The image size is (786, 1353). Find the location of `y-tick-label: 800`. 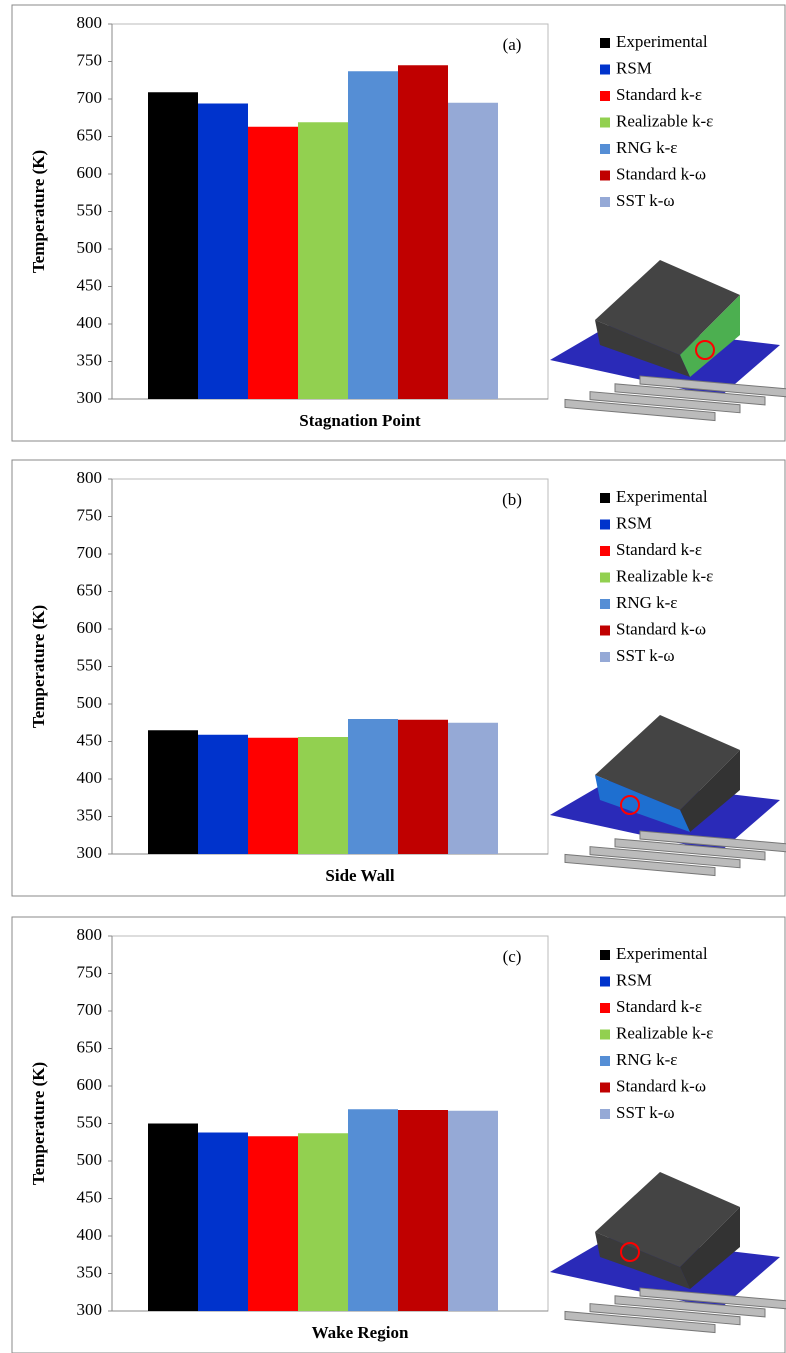

y-tick-label: 800 is located at coordinates (90, 22).